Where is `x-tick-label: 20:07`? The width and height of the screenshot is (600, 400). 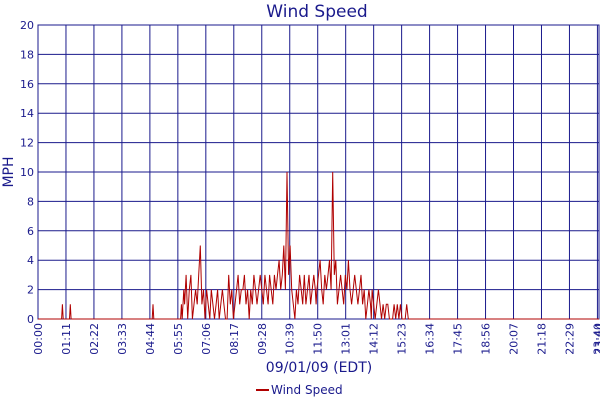 x-tick-label: 20:07 is located at coordinates (514, 339).